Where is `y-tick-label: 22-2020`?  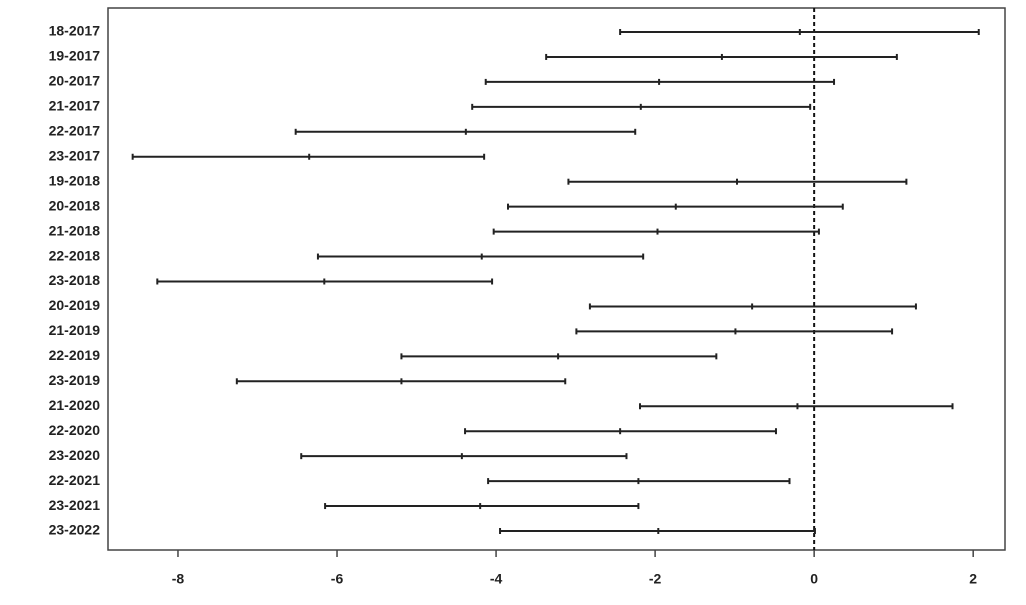
y-tick-label: 22-2020 is located at coordinates (75, 430).